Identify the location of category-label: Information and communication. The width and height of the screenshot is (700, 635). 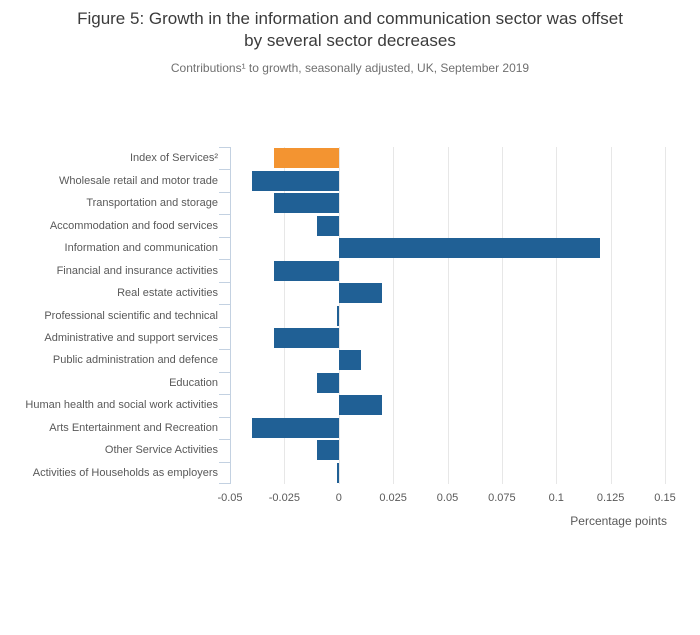
(141, 248).